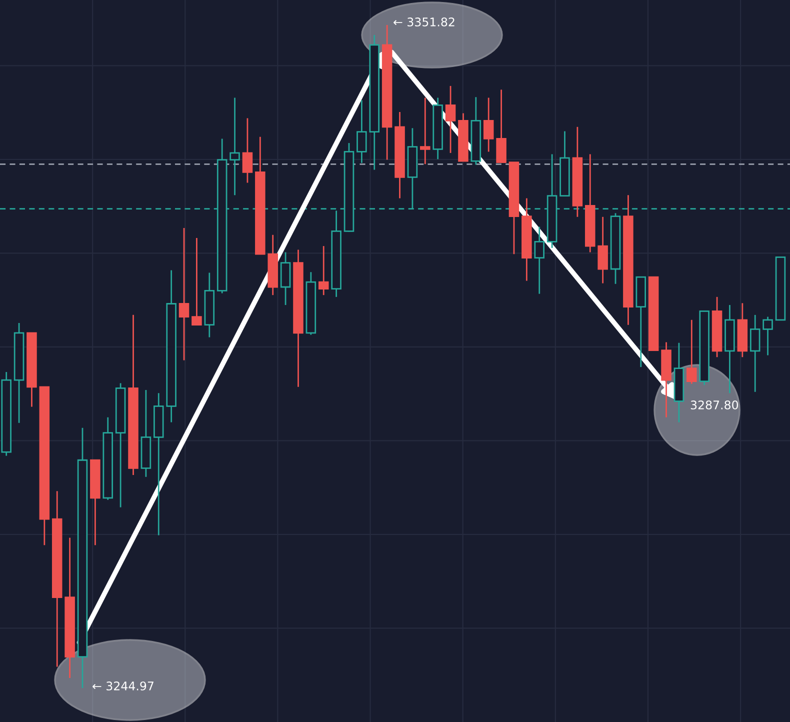 The height and width of the screenshot is (722, 790). I want to click on annotation: ← 3244.97, so click(123, 685).